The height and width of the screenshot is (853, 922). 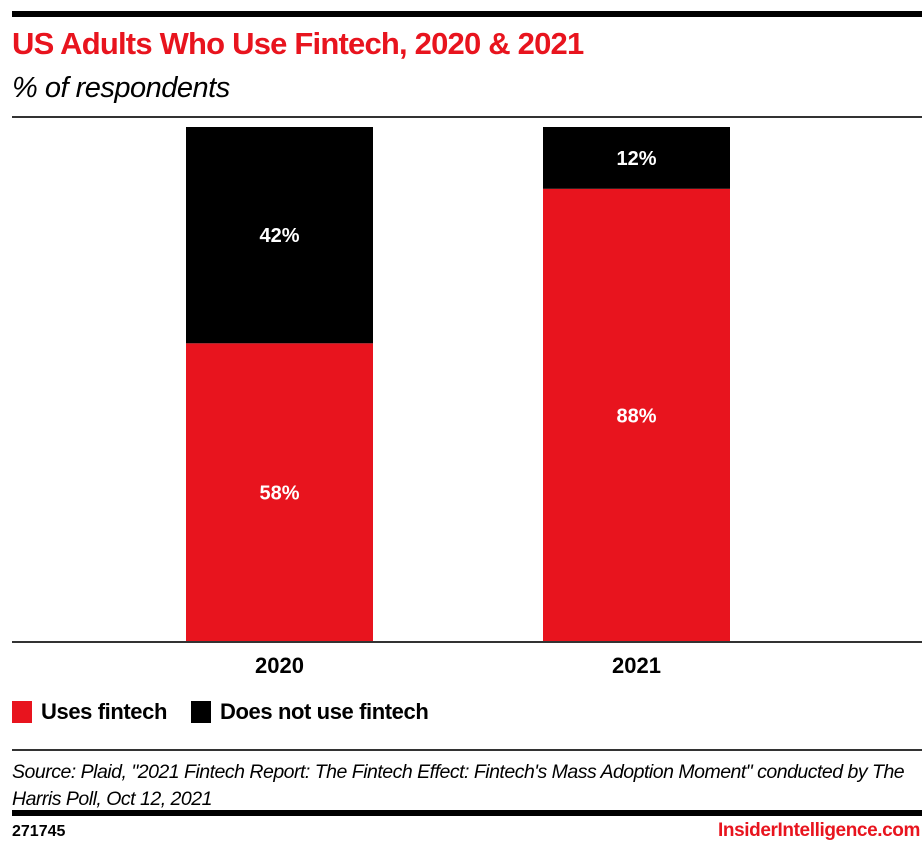 I want to click on bar-2021-does-not-use-fintech, so click(x=636, y=158).